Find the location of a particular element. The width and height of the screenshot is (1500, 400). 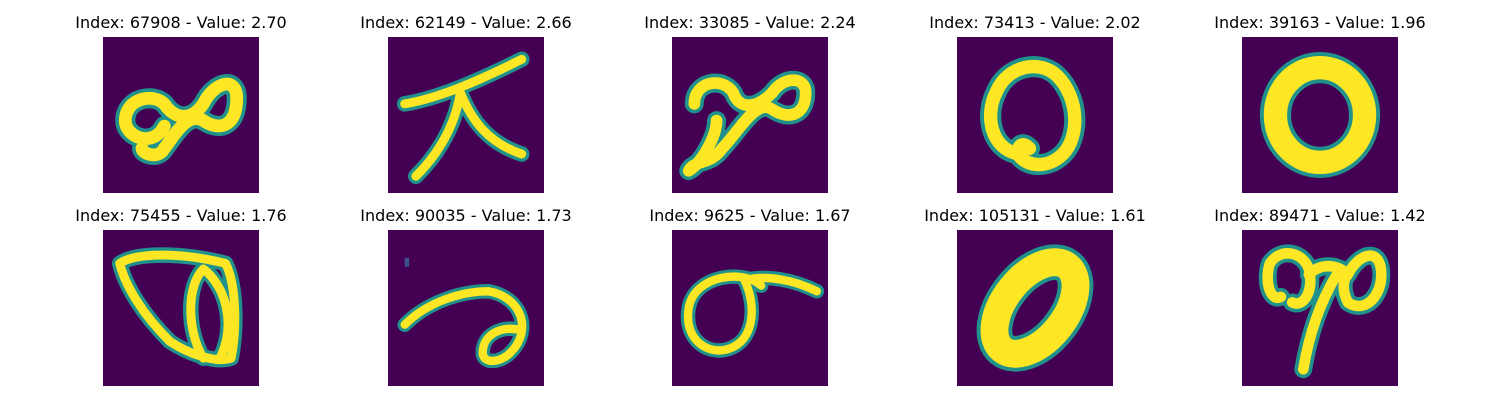

ink-figure-branching-strokes is located at coordinates (463, 118).